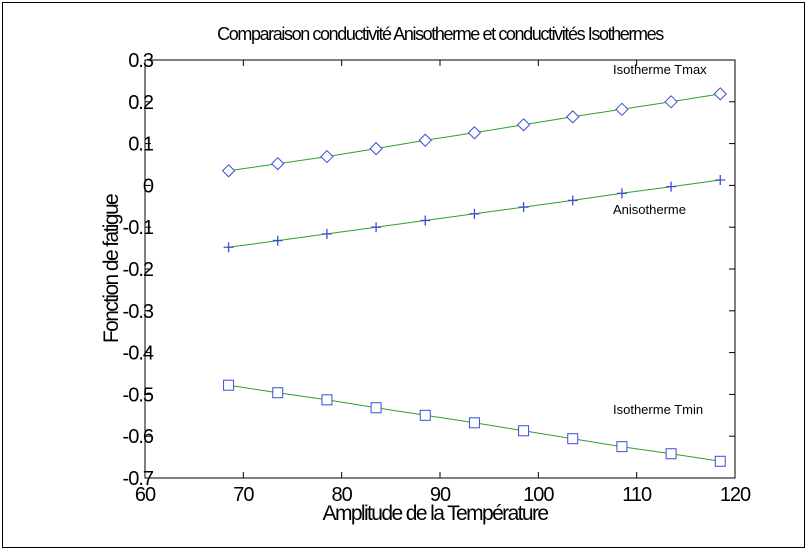  Describe the element at coordinates (148, 186) in the screenshot. I see `y-tick-label: 0` at that location.